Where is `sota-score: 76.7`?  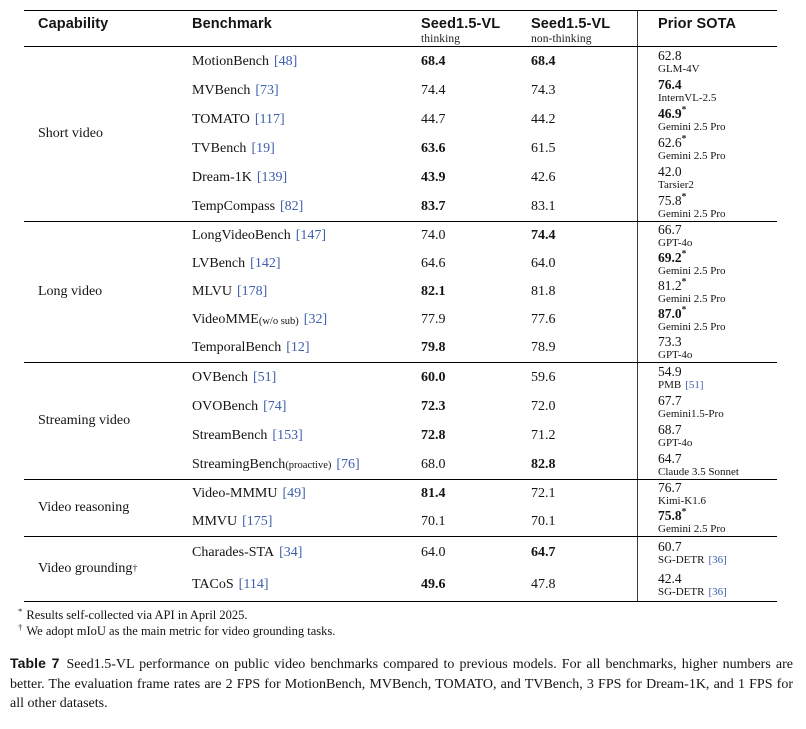 sota-score: 76.7 is located at coordinates (670, 488).